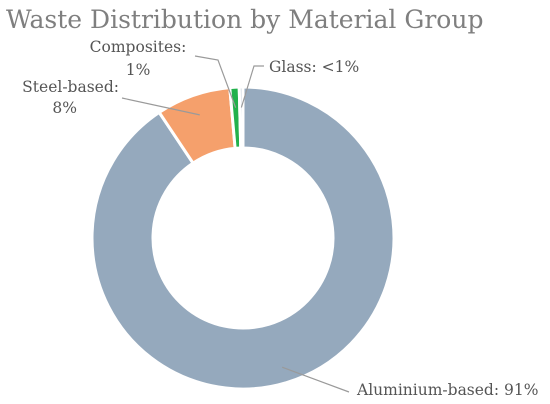  What do you see at coordinates (70, 97) in the screenshot?
I see `data-label-steel-based: Steel-based: 8%` at bounding box center [70, 97].